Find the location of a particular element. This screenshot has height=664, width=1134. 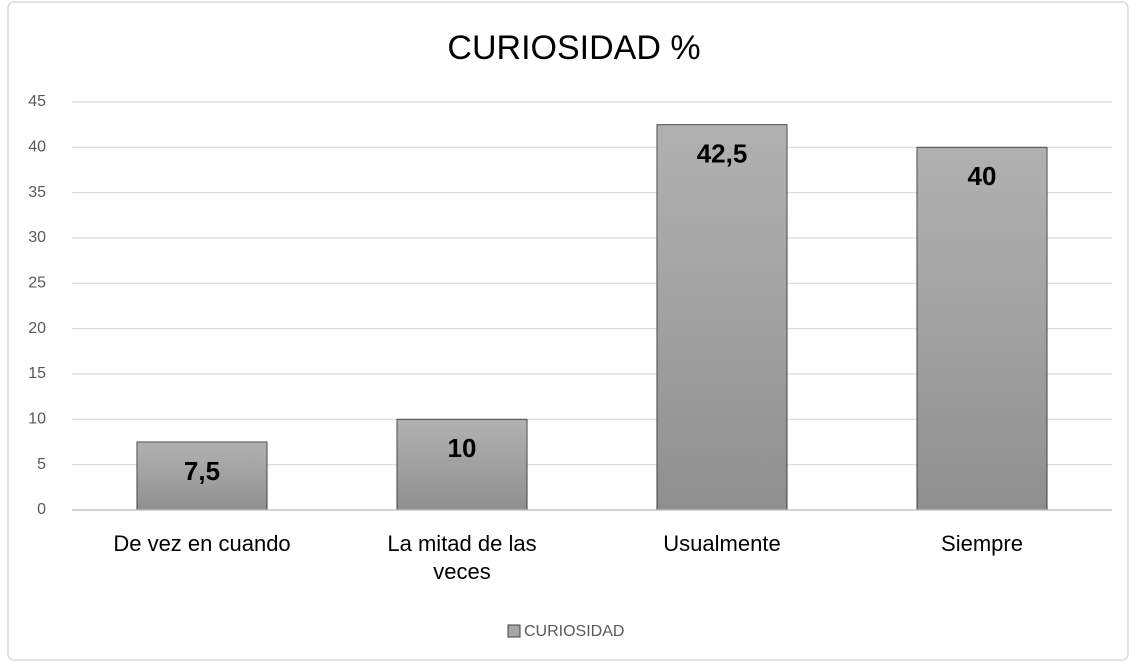

y-tick-label: 30 is located at coordinates (37, 237).